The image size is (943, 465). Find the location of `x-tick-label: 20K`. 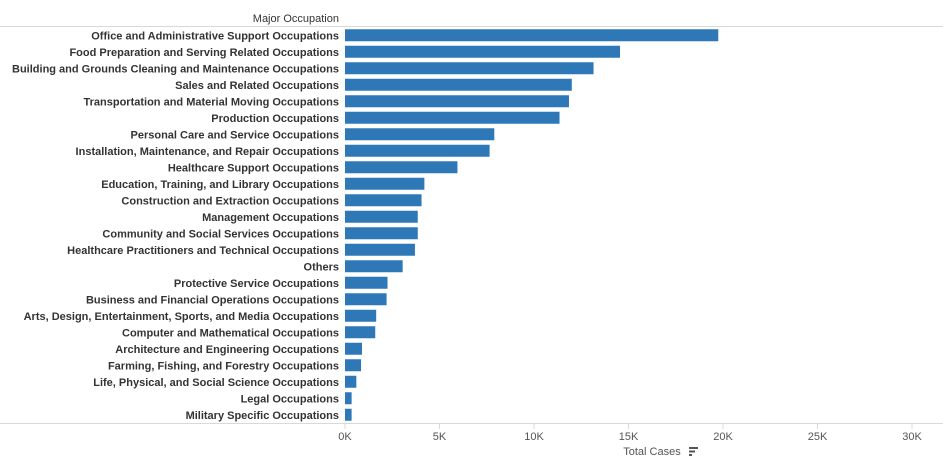

x-tick-label: 20K is located at coordinates (723, 437).